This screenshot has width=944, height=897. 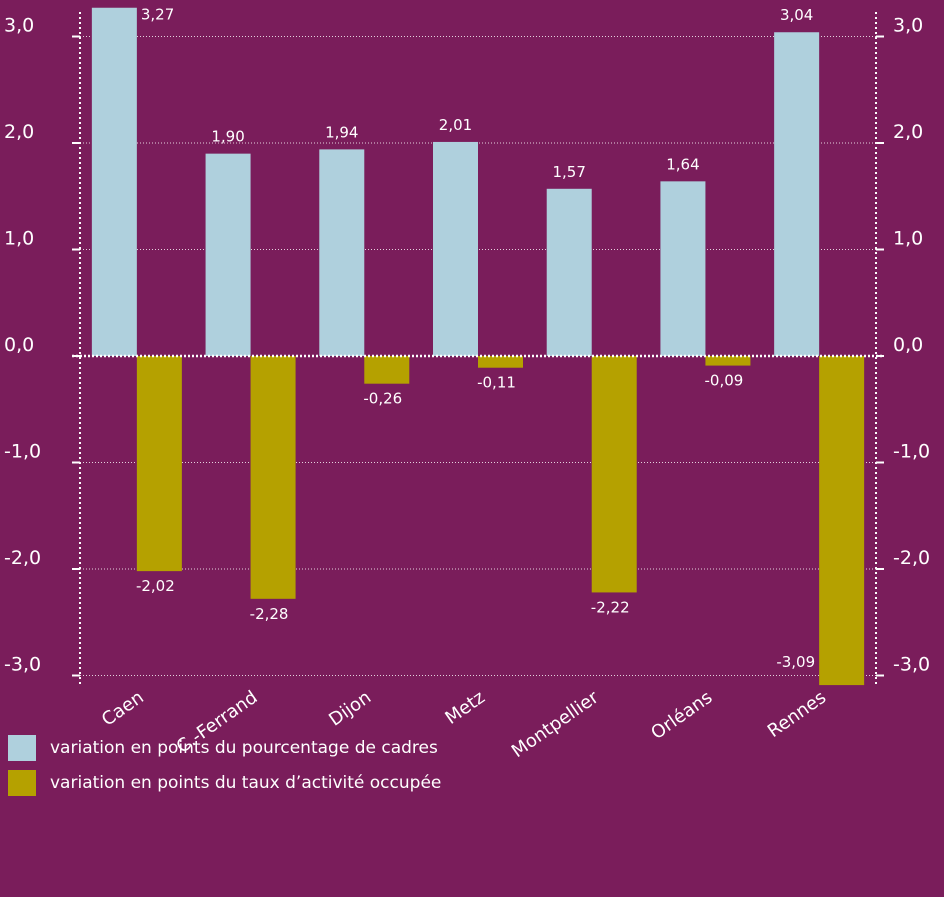 I want to click on legend-swatch-cadres, so click(x=22, y=748).